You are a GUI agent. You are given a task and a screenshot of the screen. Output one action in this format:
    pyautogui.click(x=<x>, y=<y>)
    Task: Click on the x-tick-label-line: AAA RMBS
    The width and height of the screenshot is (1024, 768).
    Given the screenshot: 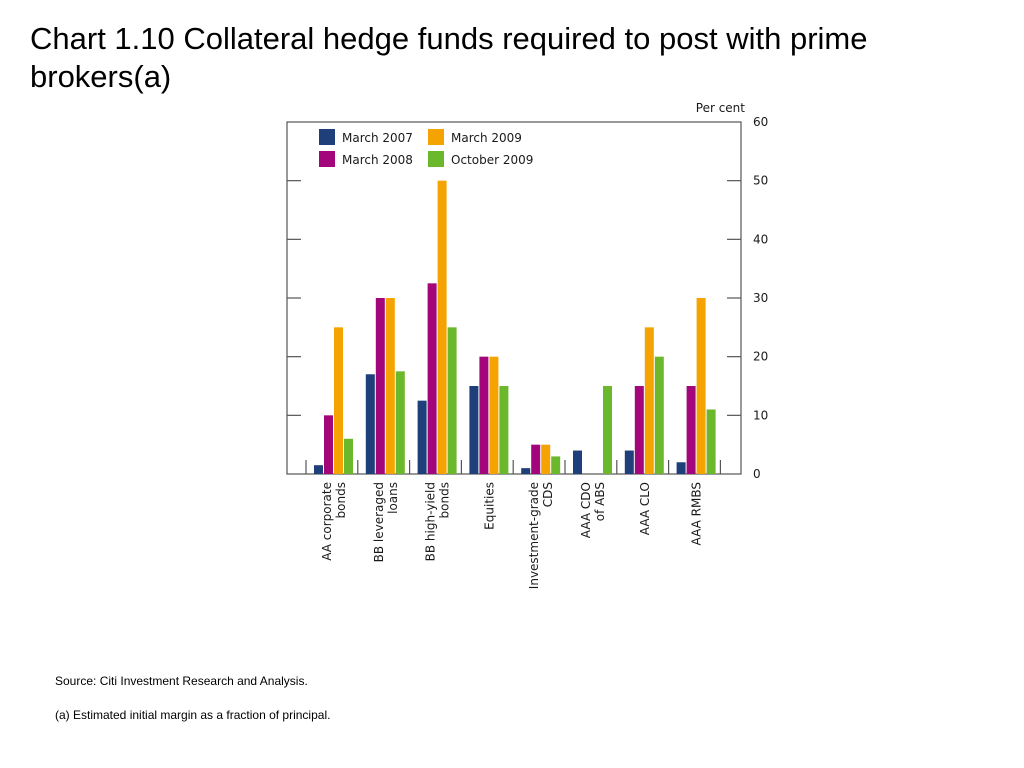 What is the action you would take?
    pyautogui.click(x=697, y=513)
    